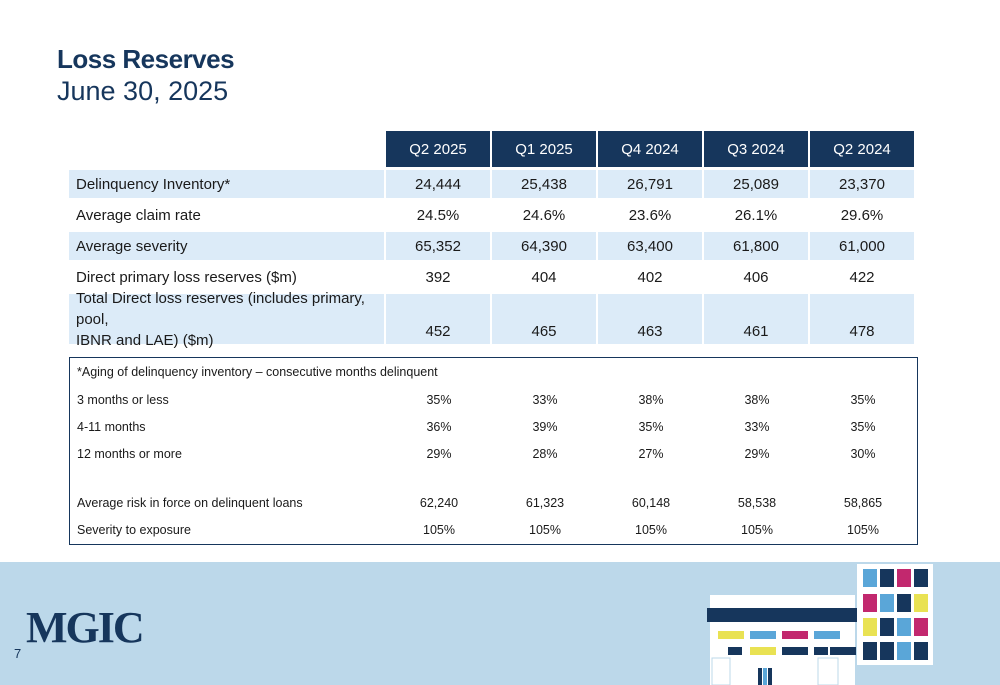  Describe the element at coordinates (650, 319) in the screenshot. I see `row-value: 463` at that location.